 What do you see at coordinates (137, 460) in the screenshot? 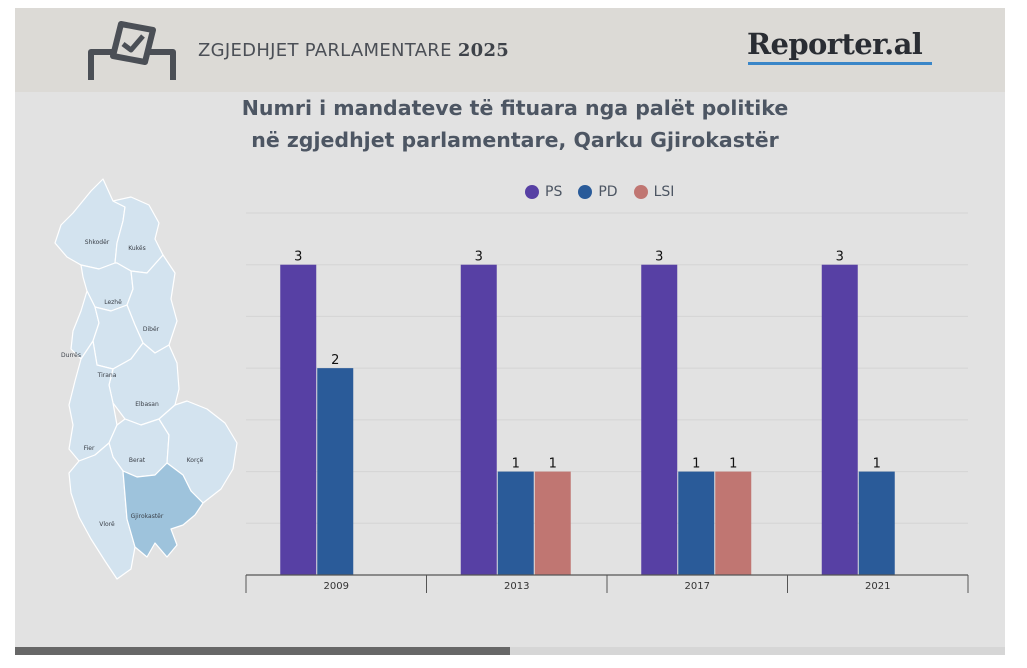
I see `map-label-berat: Berat` at bounding box center [137, 460].